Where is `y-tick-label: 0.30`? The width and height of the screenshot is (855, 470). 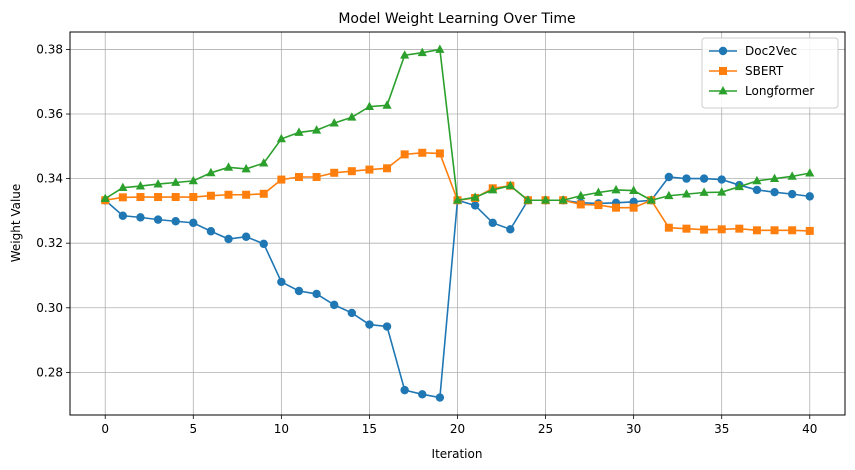
y-tick-label: 0.30 is located at coordinates (49, 308).